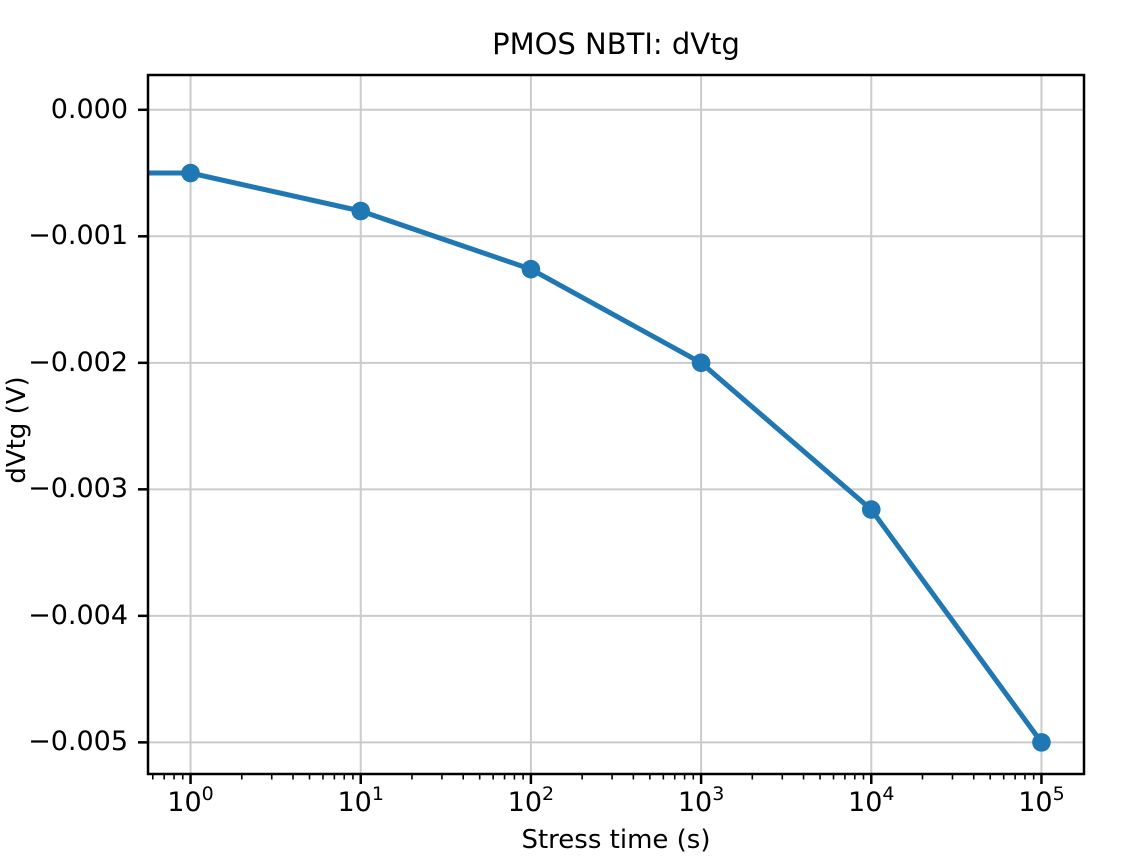 This screenshot has height=859, width=1141. What do you see at coordinates (78, 236) in the screenshot?
I see `y-tick-label: −0.001` at bounding box center [78, 236].